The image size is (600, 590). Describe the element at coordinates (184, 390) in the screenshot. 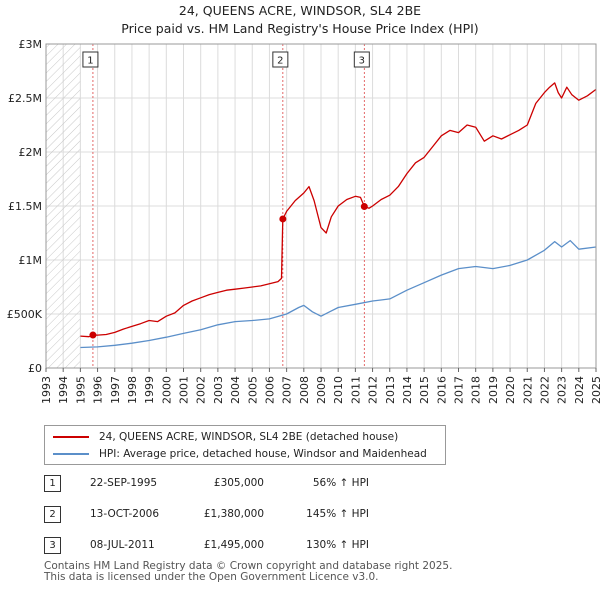

I see `x-tick-label: 2001` at that location.